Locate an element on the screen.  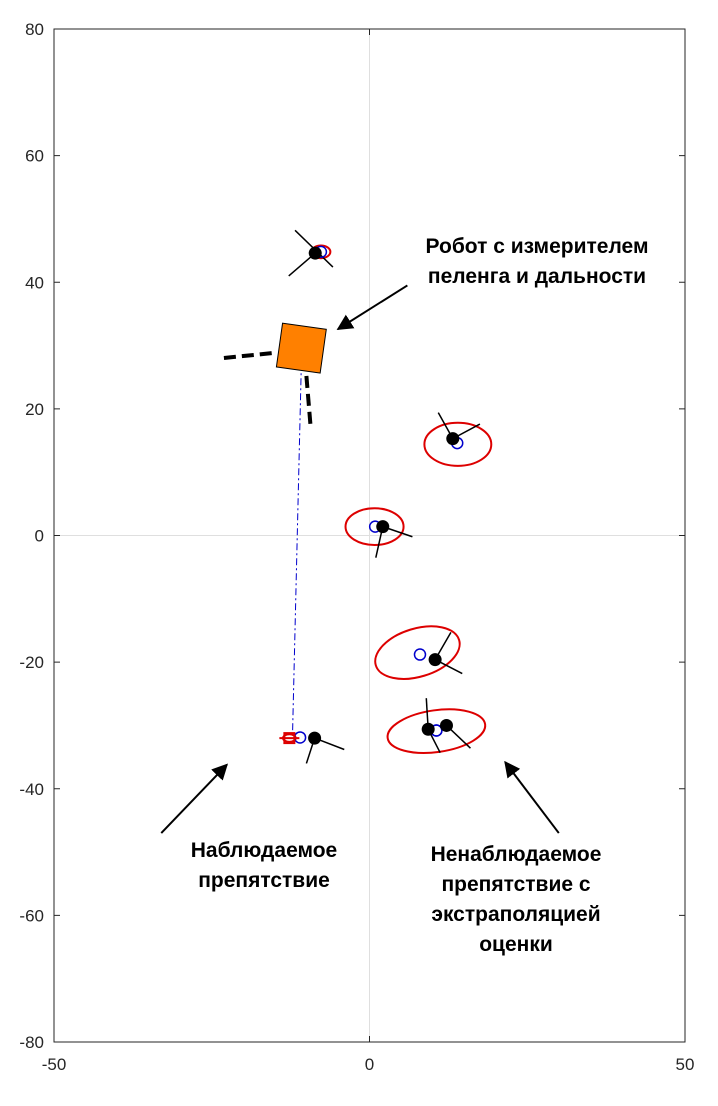
y-tick-label: -20 is located at coordinates (31, 662).